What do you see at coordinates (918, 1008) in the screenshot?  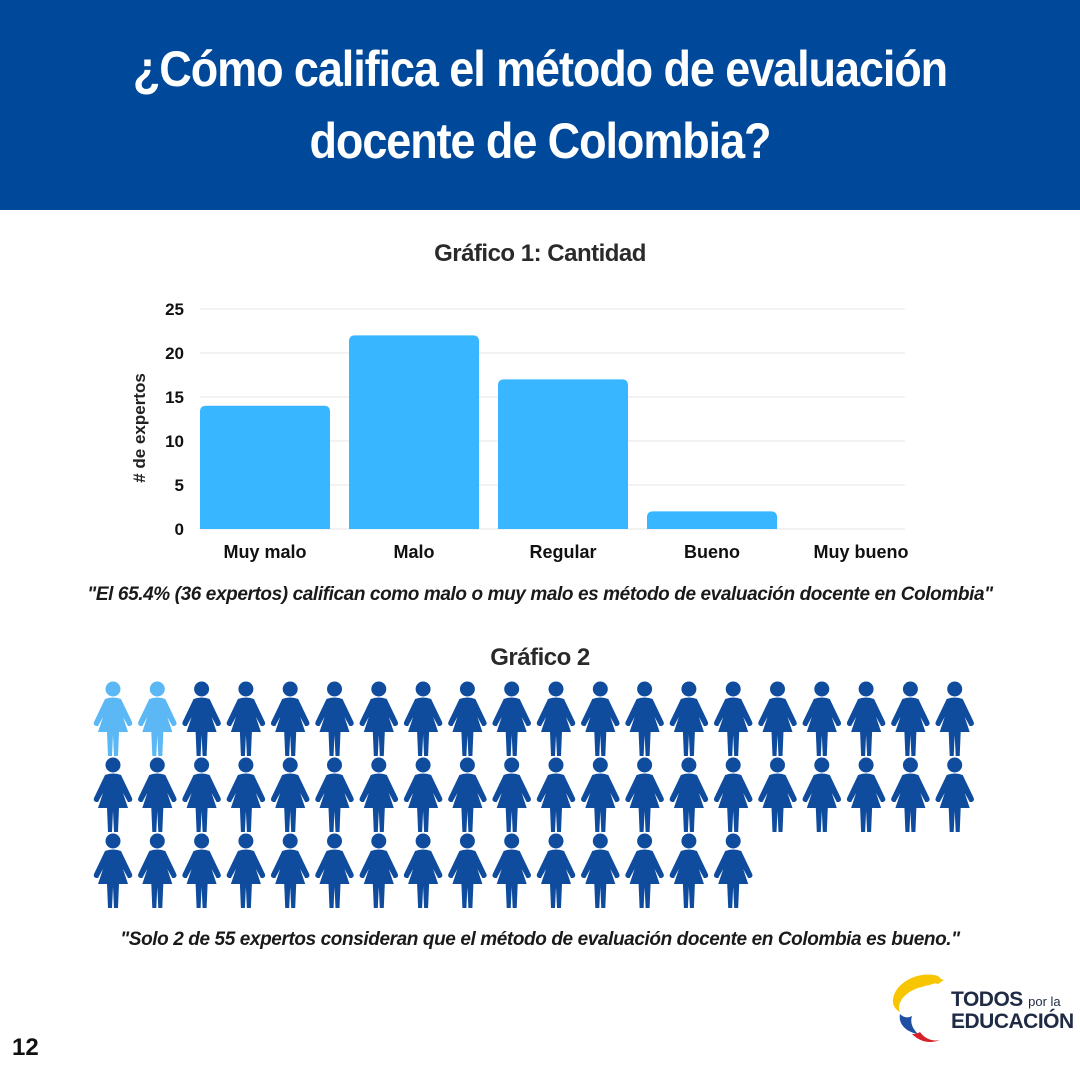 I see `logo-mark-icon` at bounding box center [918, 1008].